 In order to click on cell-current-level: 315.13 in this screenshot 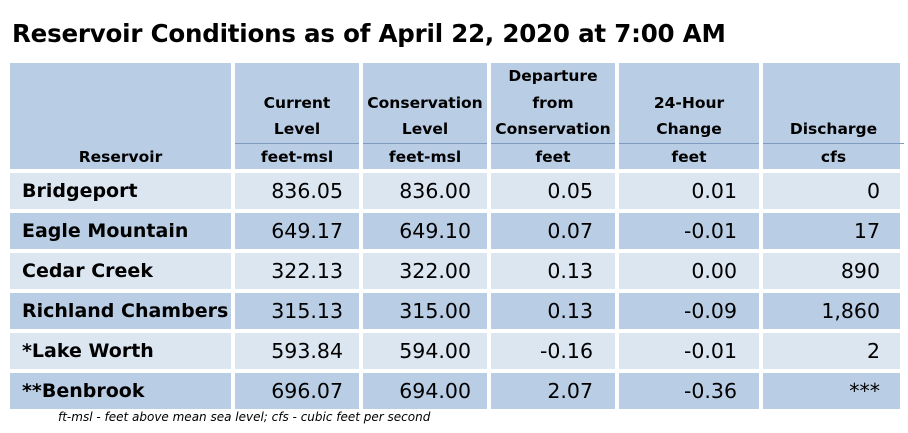, I will do `click(307, 311)`.